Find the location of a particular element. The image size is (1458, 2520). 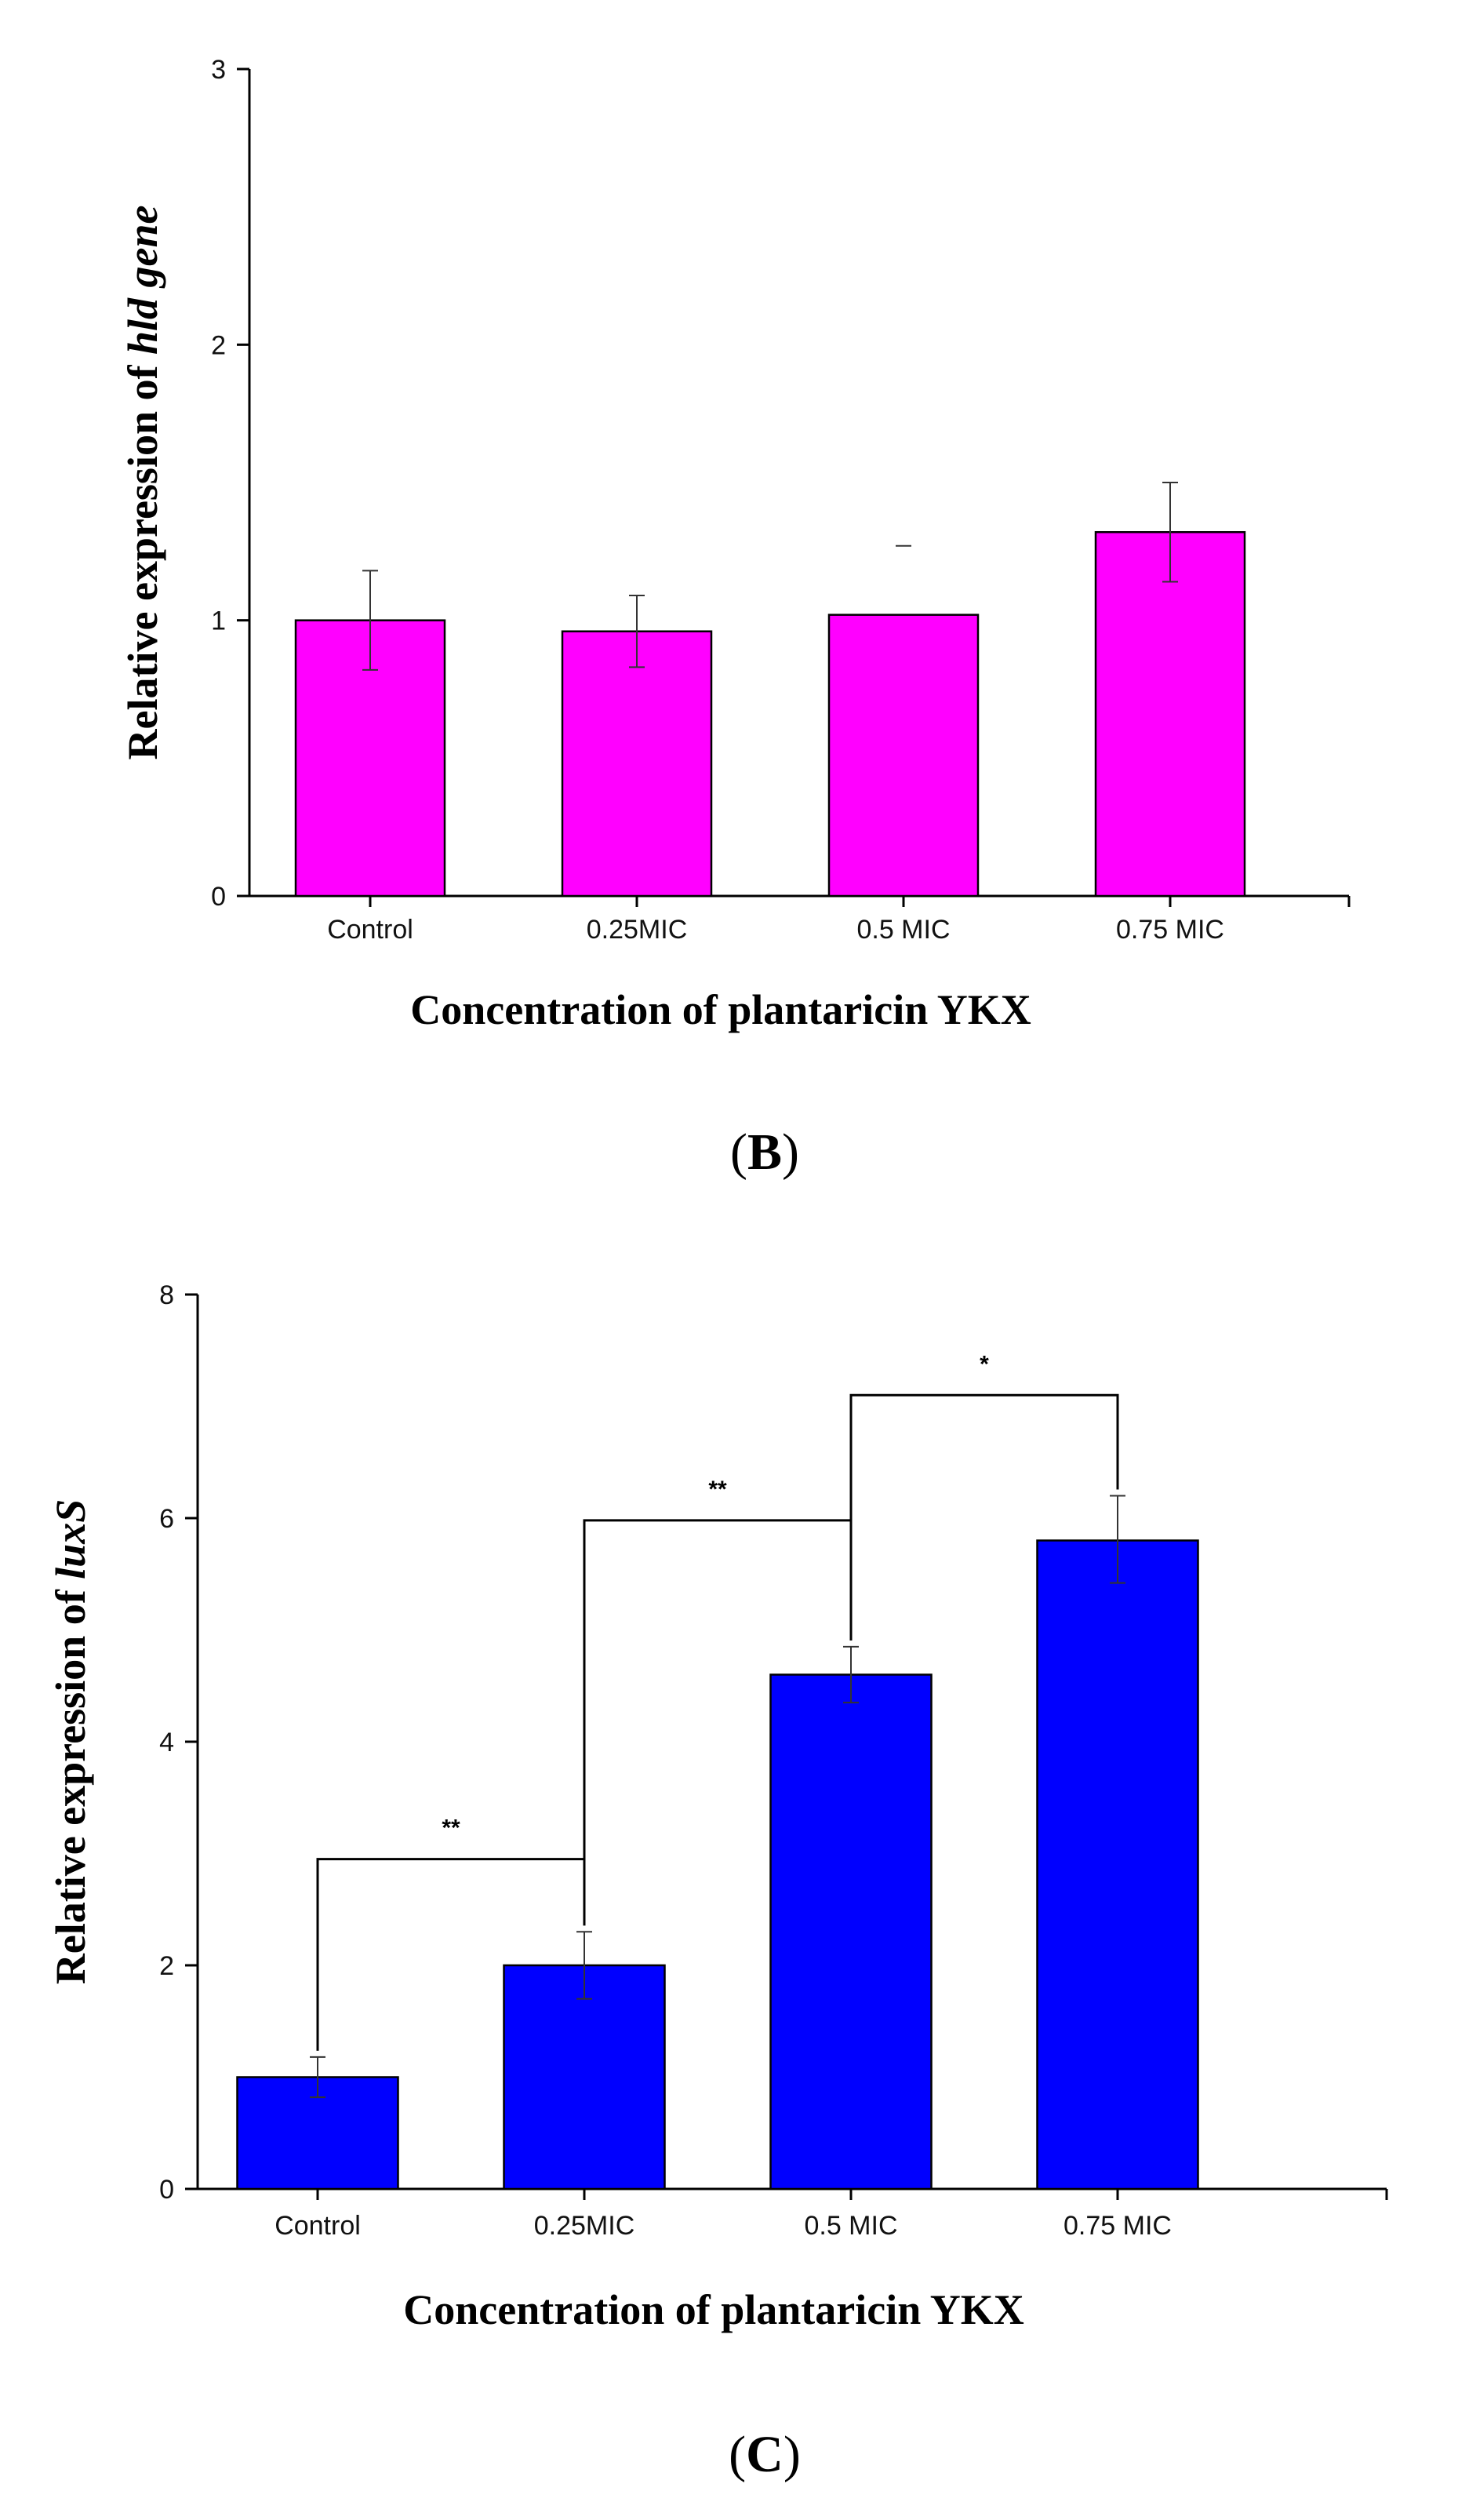

y-axis-title: Relative expression of hld gene is located at coordinates (142, 483).